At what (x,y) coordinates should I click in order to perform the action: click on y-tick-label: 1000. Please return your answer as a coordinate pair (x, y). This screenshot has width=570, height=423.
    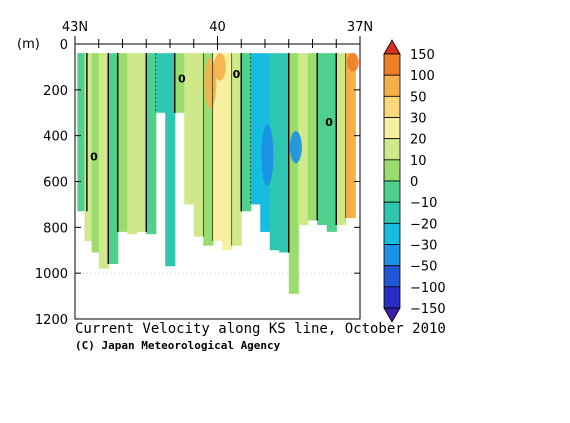
    Looking at the image, I should click on (51, 274).